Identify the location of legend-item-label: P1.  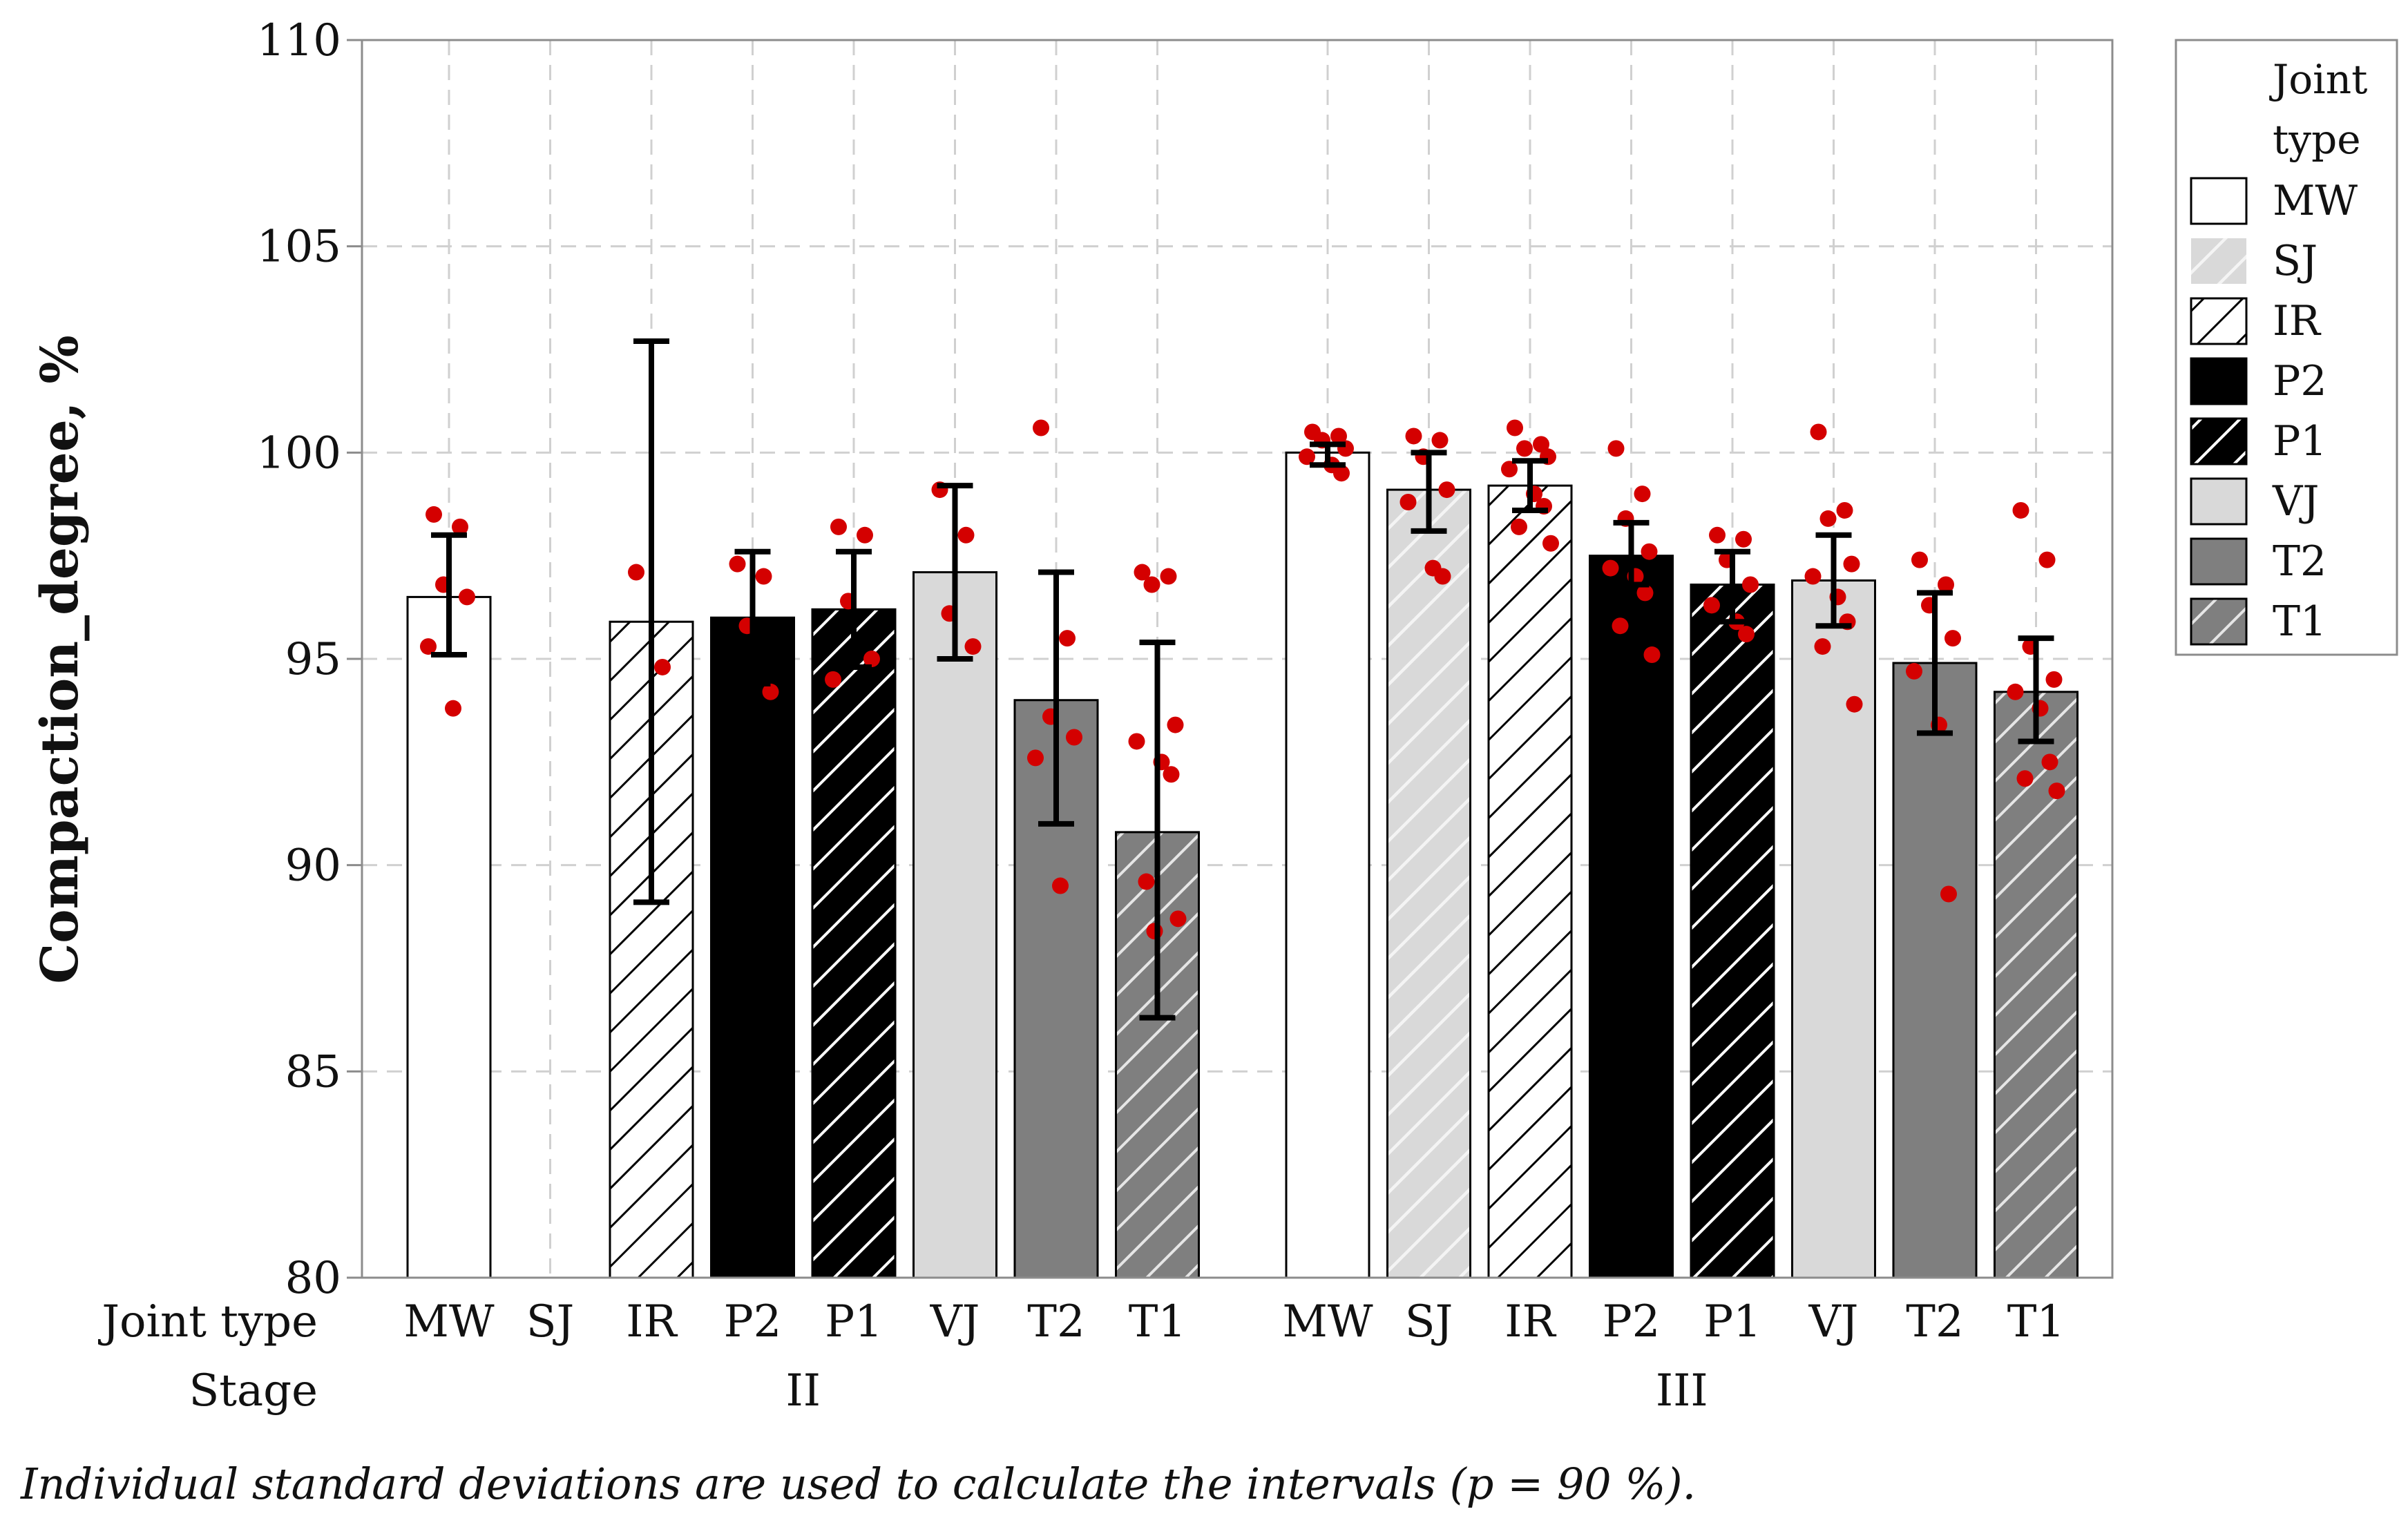
(2300, 441).